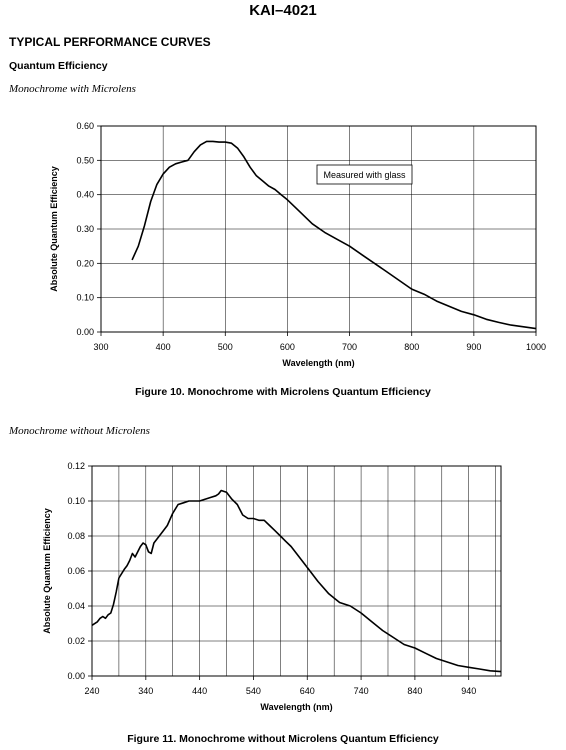  Describe the element at coordinates (85, 195) in the screenshot. I see `chart-1-y-tick-label: 0.40` at that location.